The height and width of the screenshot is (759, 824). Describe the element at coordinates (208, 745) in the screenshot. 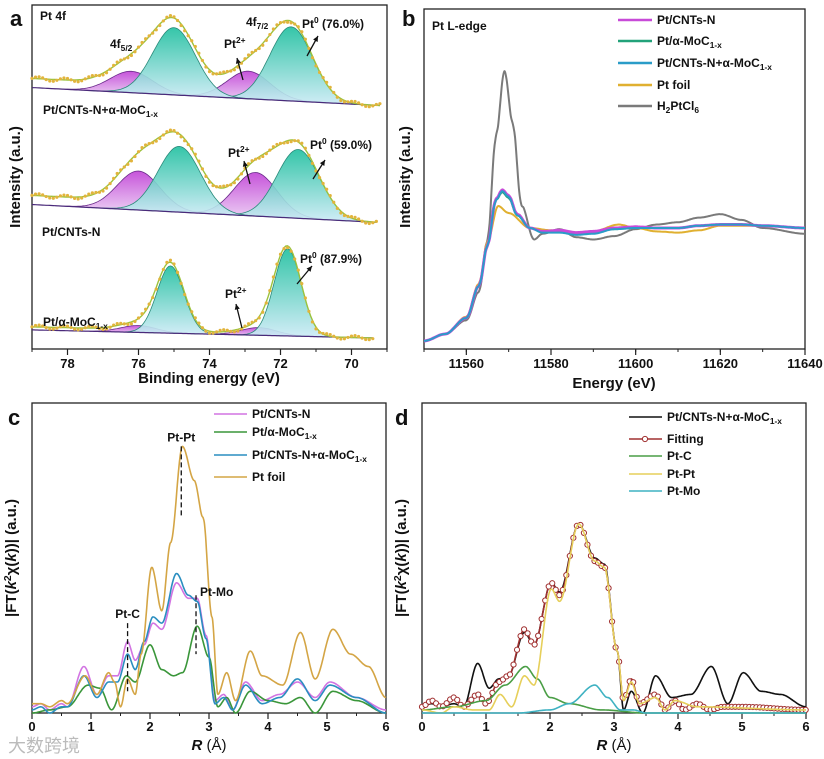

I see `x-axis-label: R (Å)` at that location.